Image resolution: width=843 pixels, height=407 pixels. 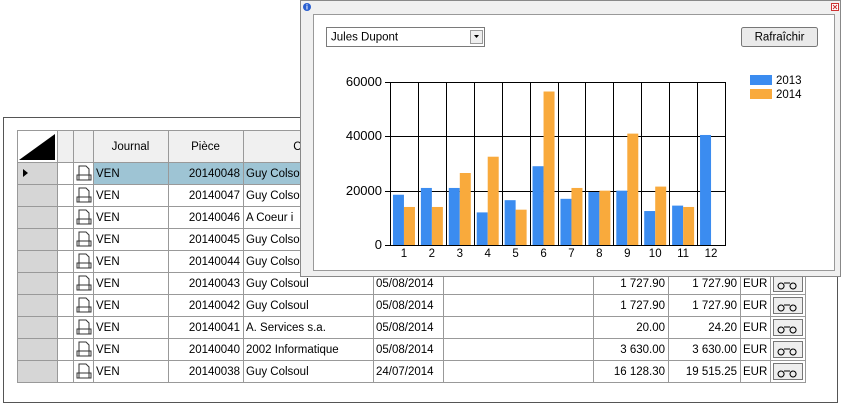 What do you see at coordinates (599, 254) in the screenshot?
I see `x-tick-label: 8` at bounding box center [599, 254].